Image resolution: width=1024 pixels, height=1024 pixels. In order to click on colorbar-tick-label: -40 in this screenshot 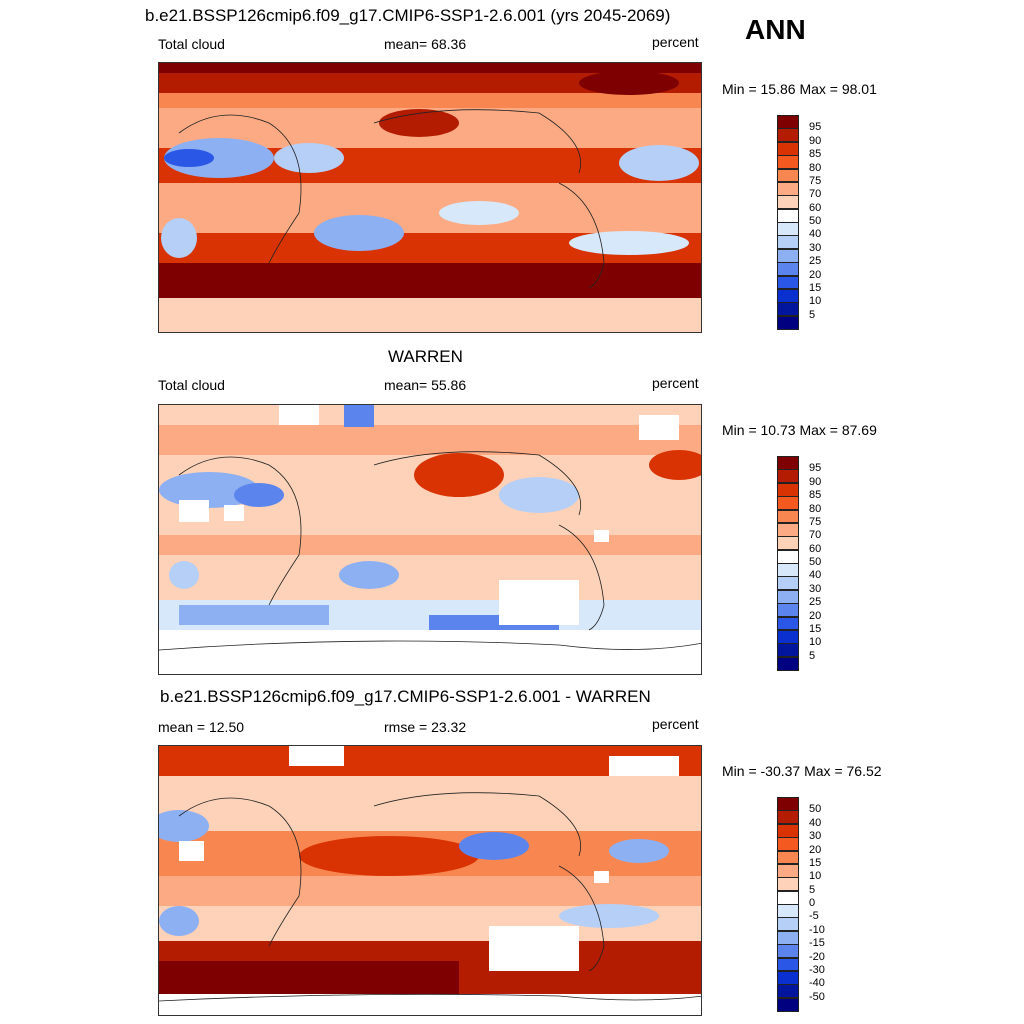, I will do `click(817, 983)`.